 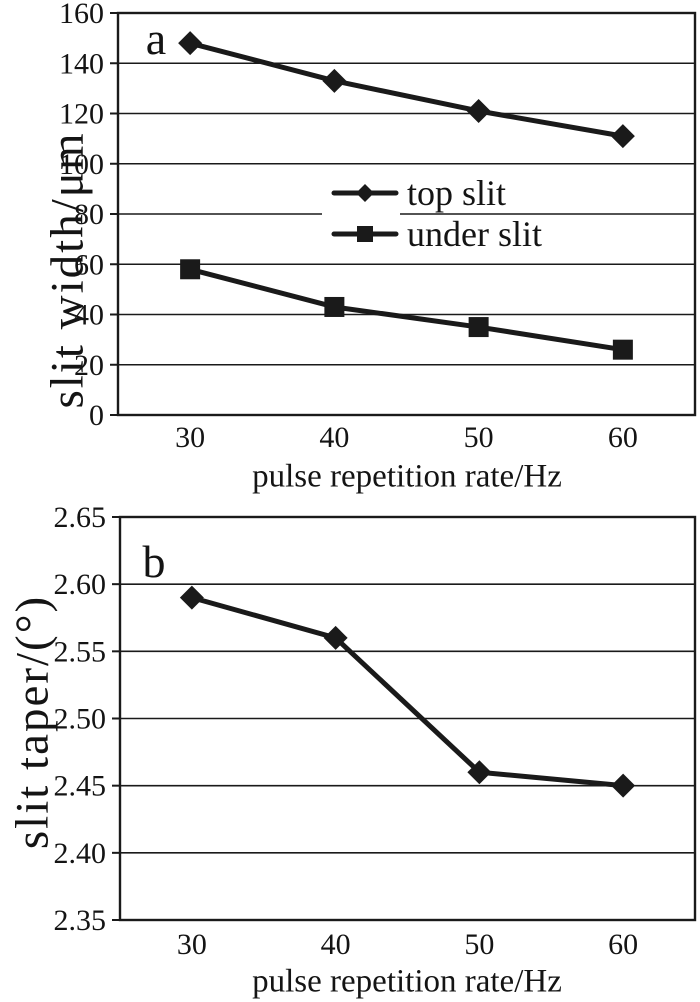 What do you see at coordinates (80, 853) in the screenshot?
I see `y-tick-label: 2.40` at bounding box center [80, 853].